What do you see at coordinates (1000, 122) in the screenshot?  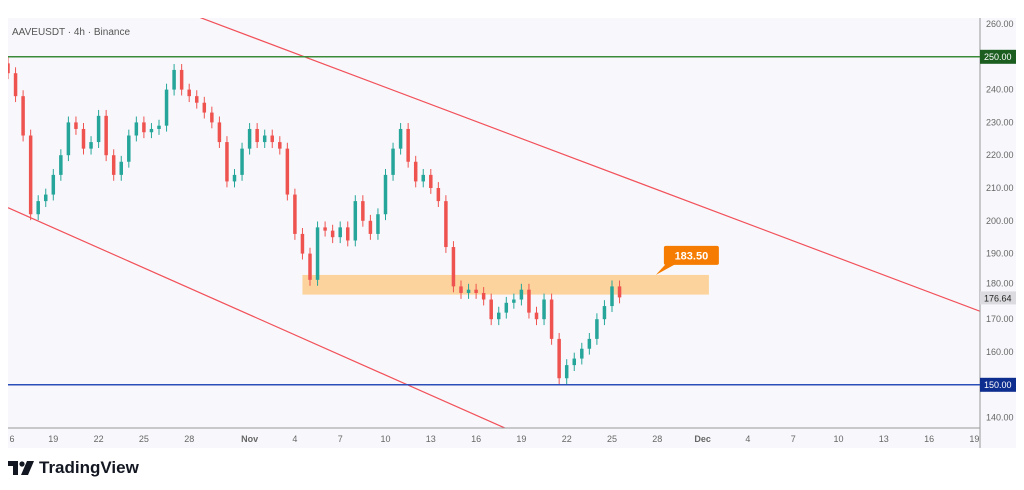 I see `price-tick-label: 230.00` at bounding box center [1000, 122].